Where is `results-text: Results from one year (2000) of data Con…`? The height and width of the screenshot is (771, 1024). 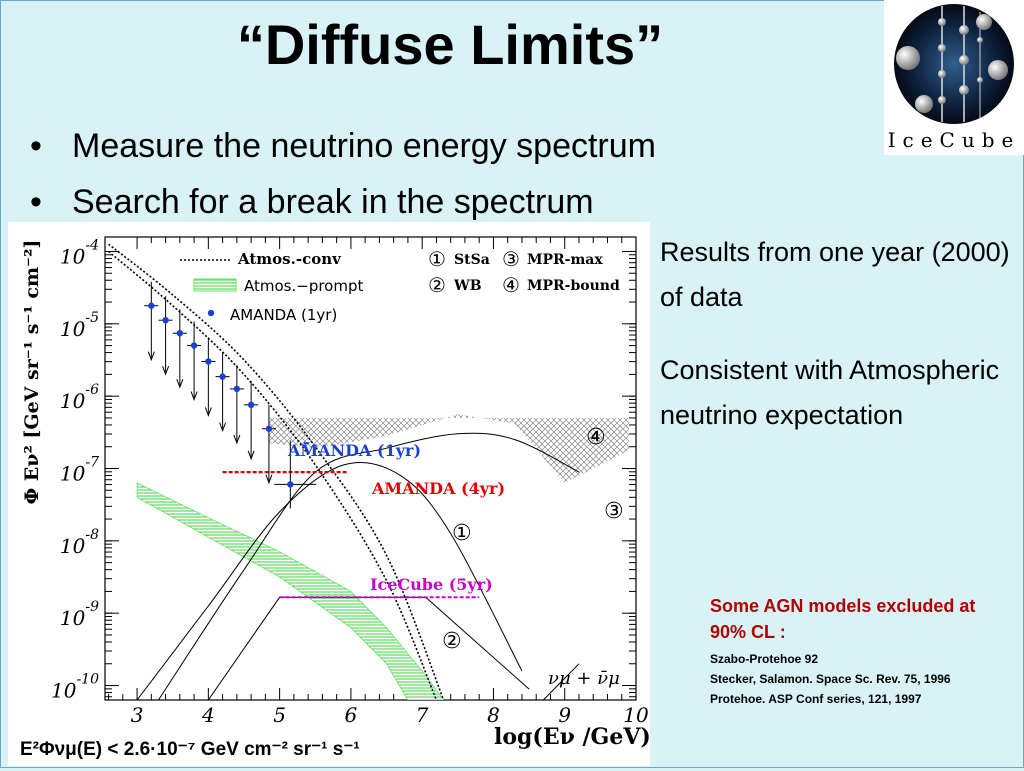
results-text: Results from one year (2000) of data Con… is located at coordinates (840, 334).